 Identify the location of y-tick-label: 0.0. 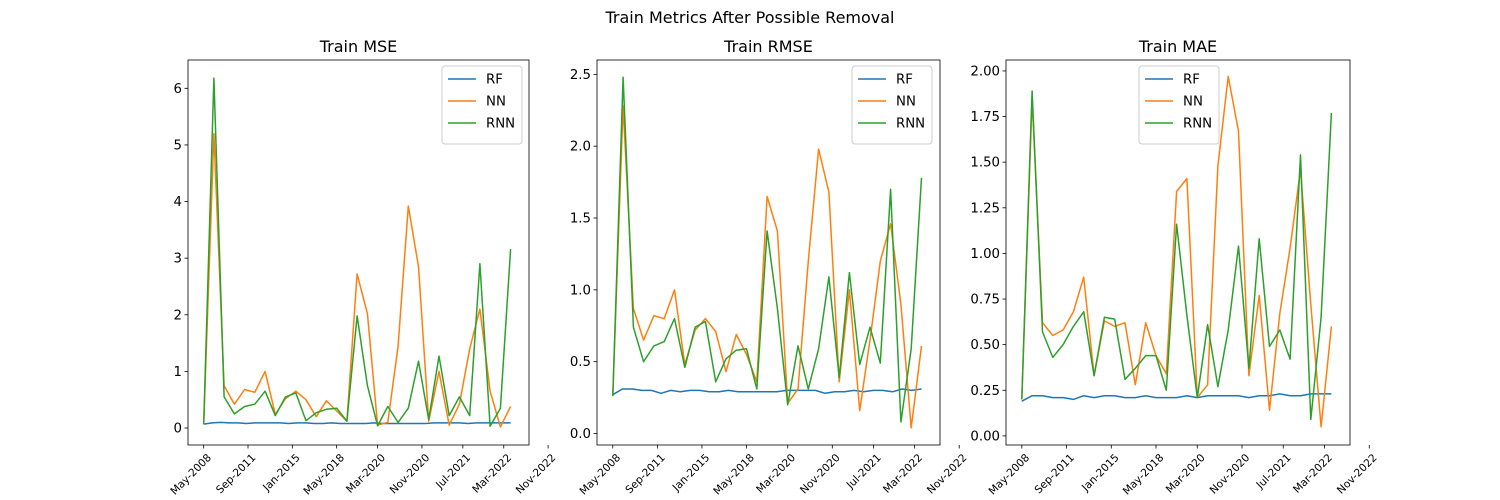
(580, 434).